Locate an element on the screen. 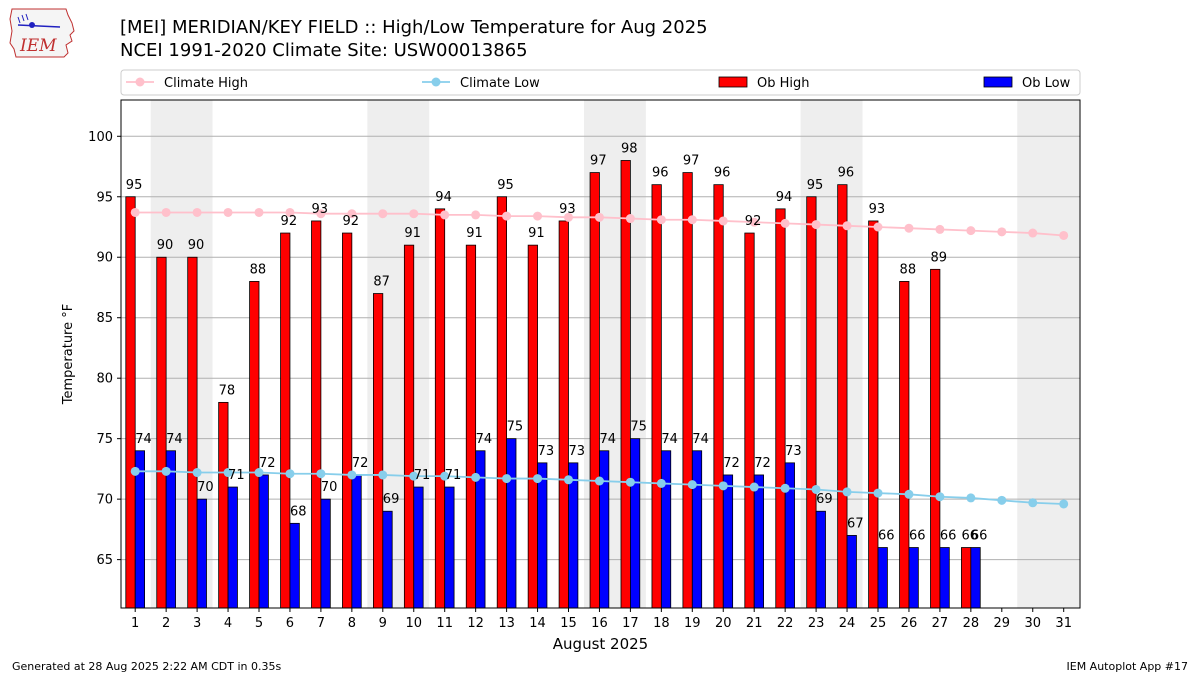  x-tick-label: 5 is located at coordinates (259, 623).